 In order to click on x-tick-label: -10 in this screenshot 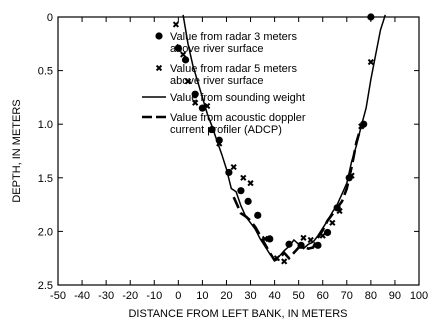, I will do `click(154, 296)`.